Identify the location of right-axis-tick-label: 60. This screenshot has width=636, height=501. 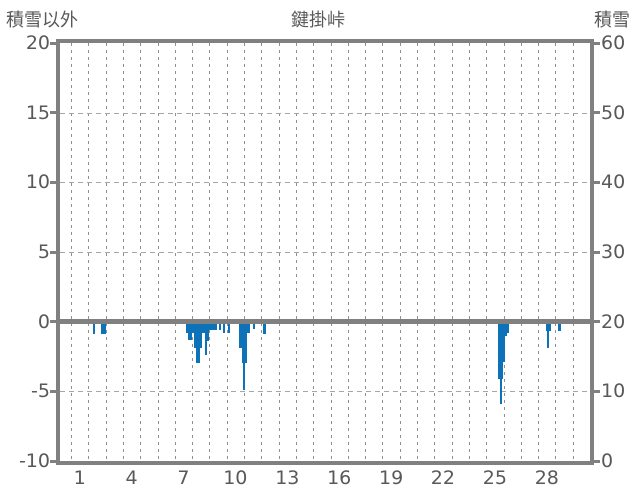
(613, 43).